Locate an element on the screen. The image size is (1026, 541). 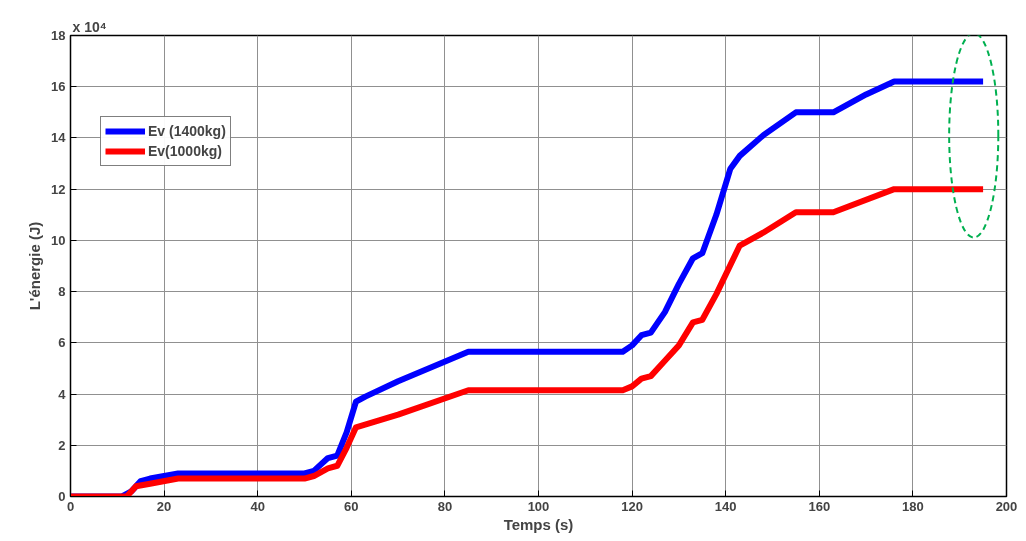
y-tick-label: 4 is located at coordinates (62, 394).